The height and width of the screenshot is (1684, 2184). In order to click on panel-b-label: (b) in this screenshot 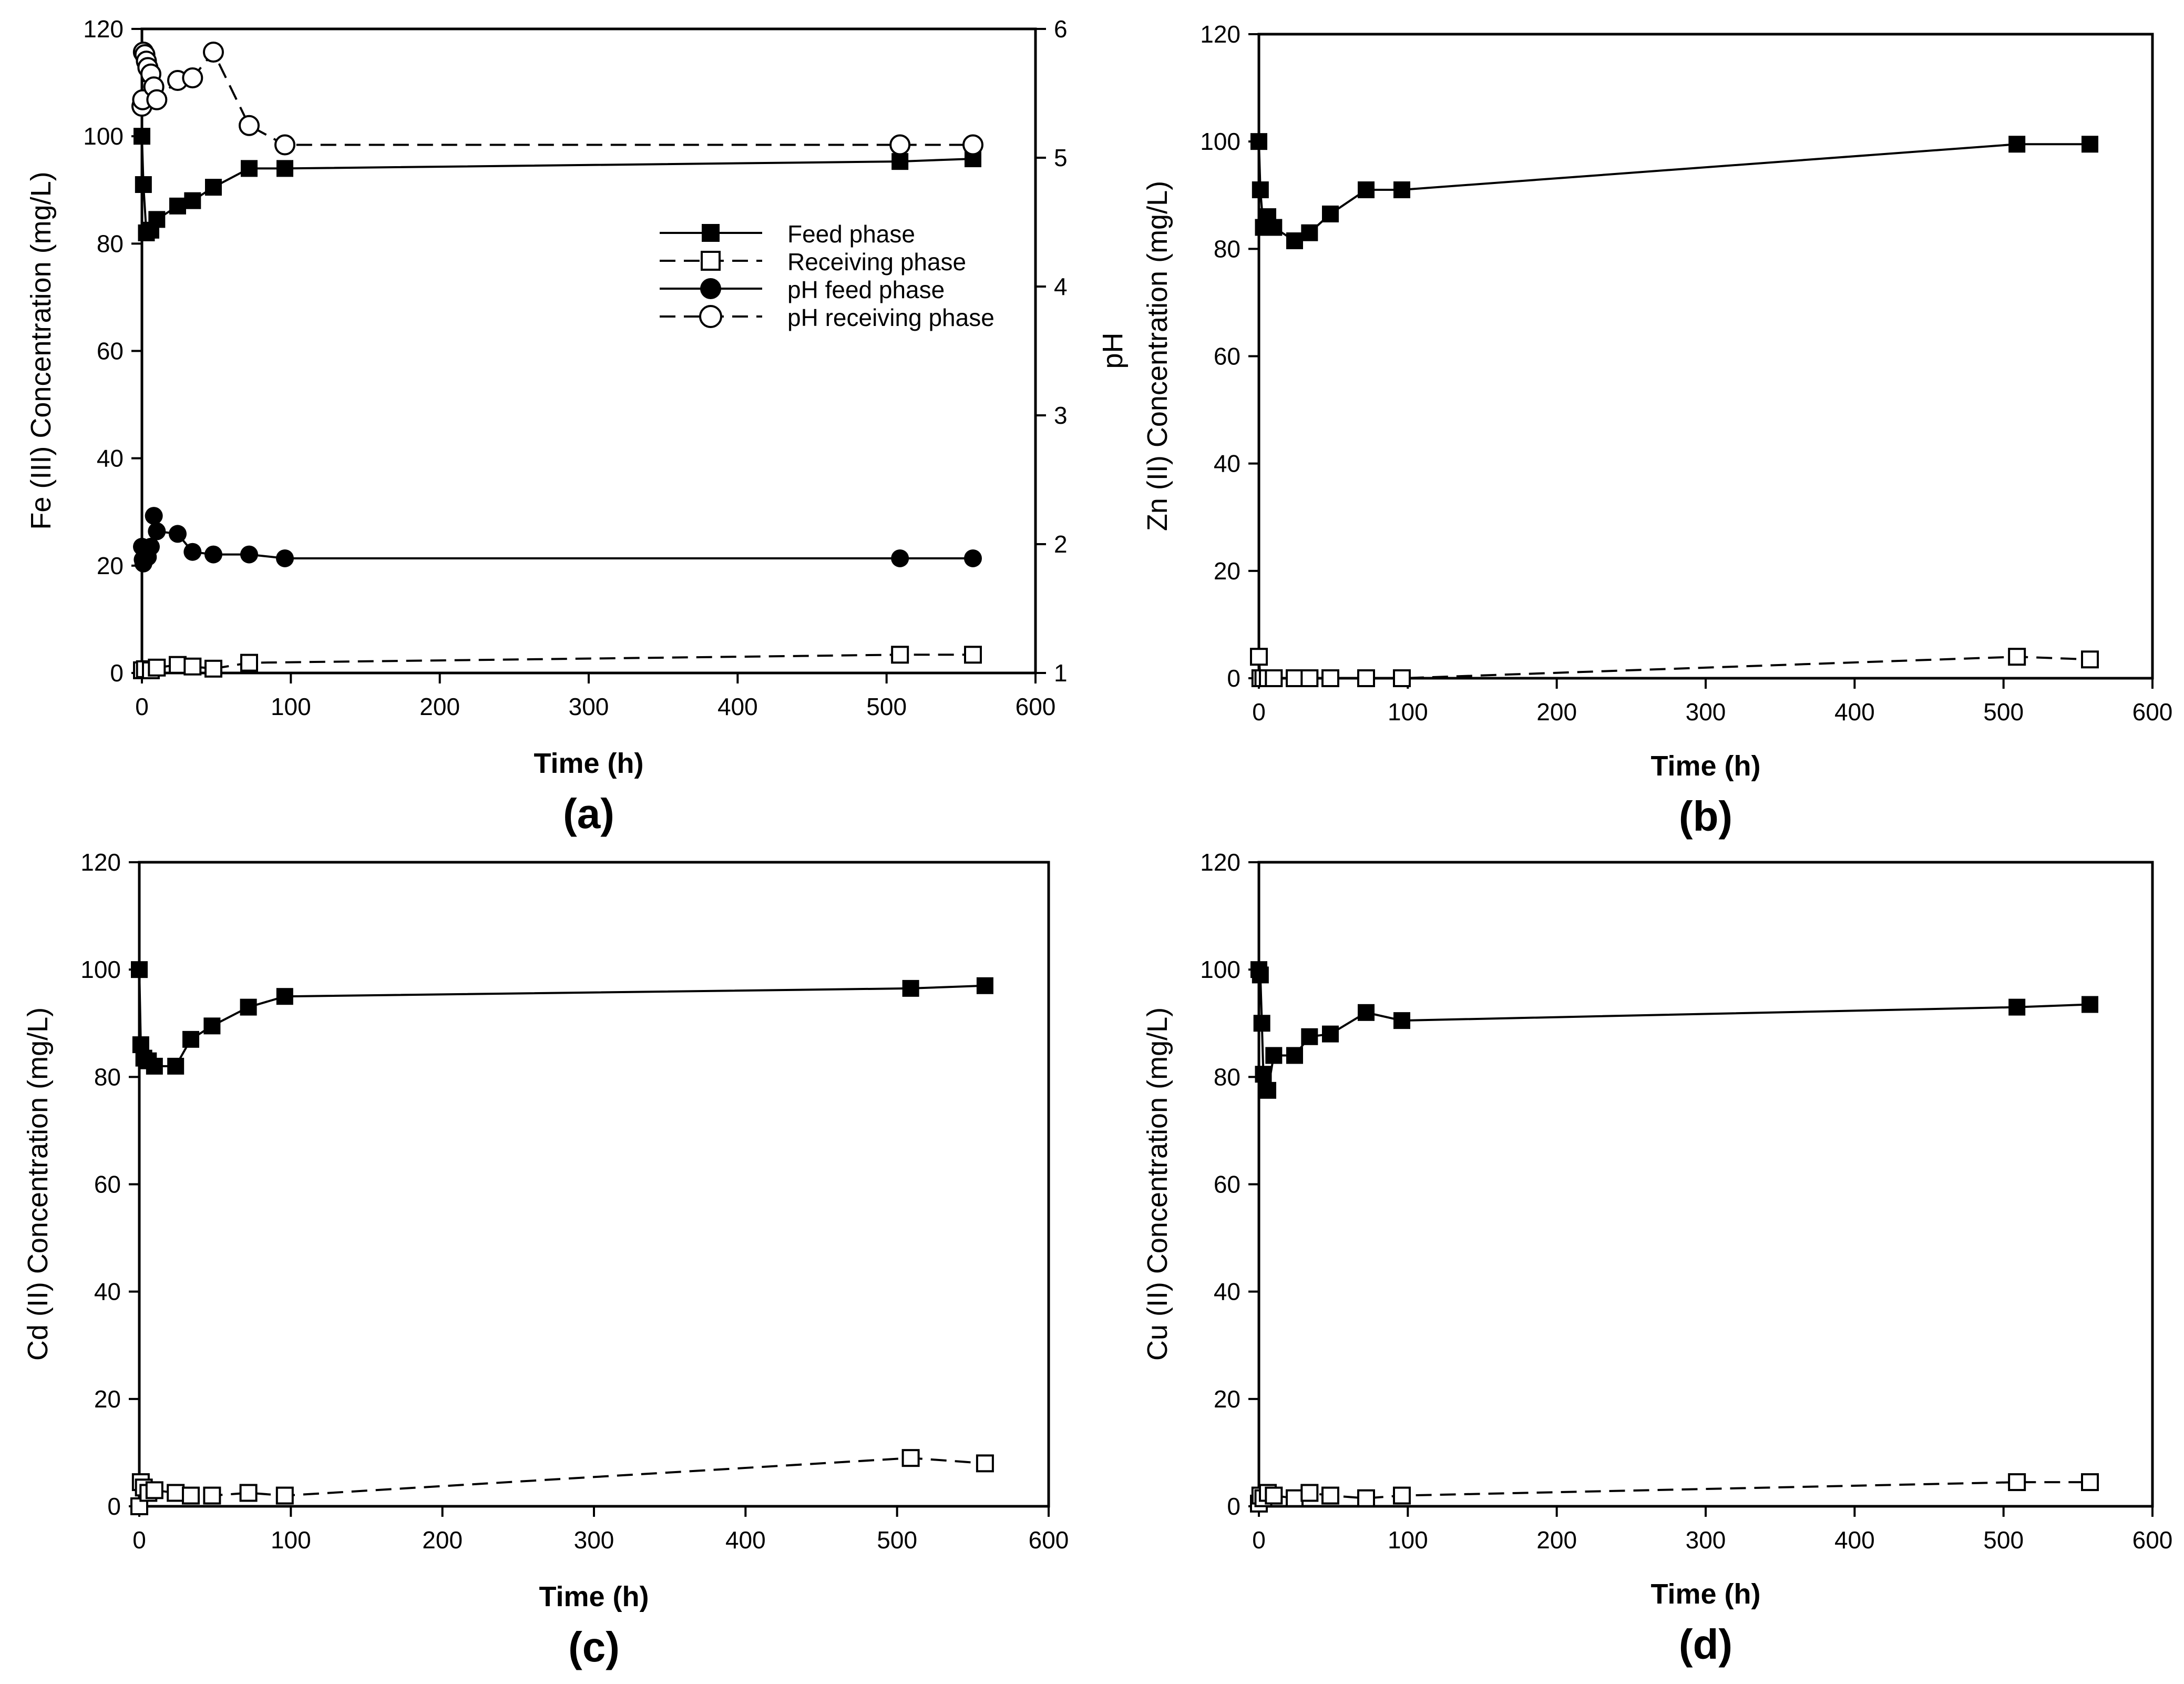, I will do `click(1705, 816)`.